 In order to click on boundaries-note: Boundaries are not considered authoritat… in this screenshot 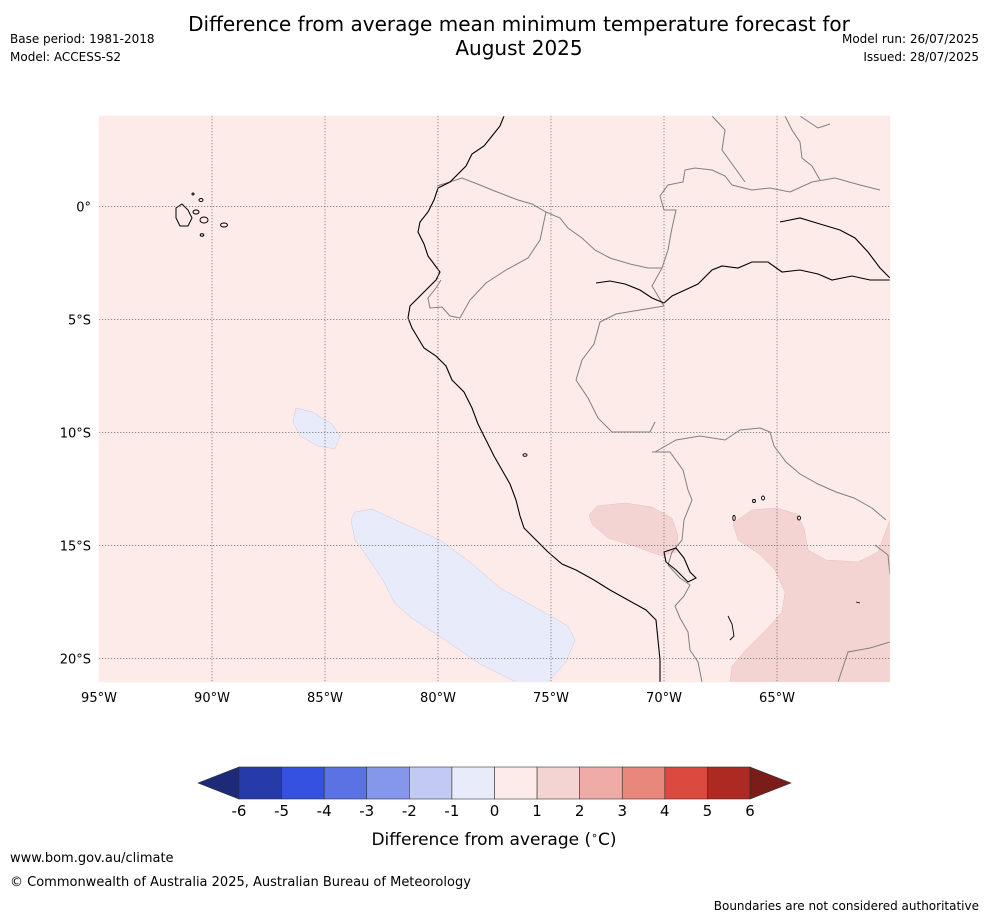, I will do `click(846, 906)`.